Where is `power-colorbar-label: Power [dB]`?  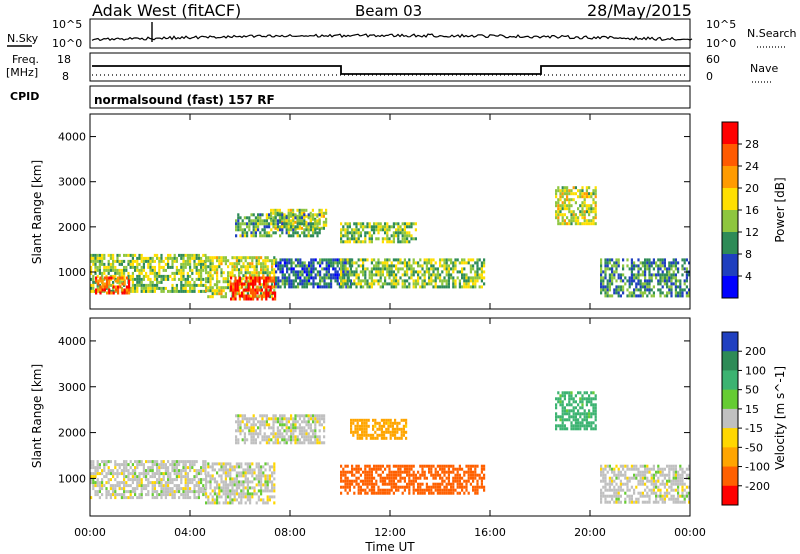
power-colorbar-label: Power [dB] is located at coordinates (780, 209).